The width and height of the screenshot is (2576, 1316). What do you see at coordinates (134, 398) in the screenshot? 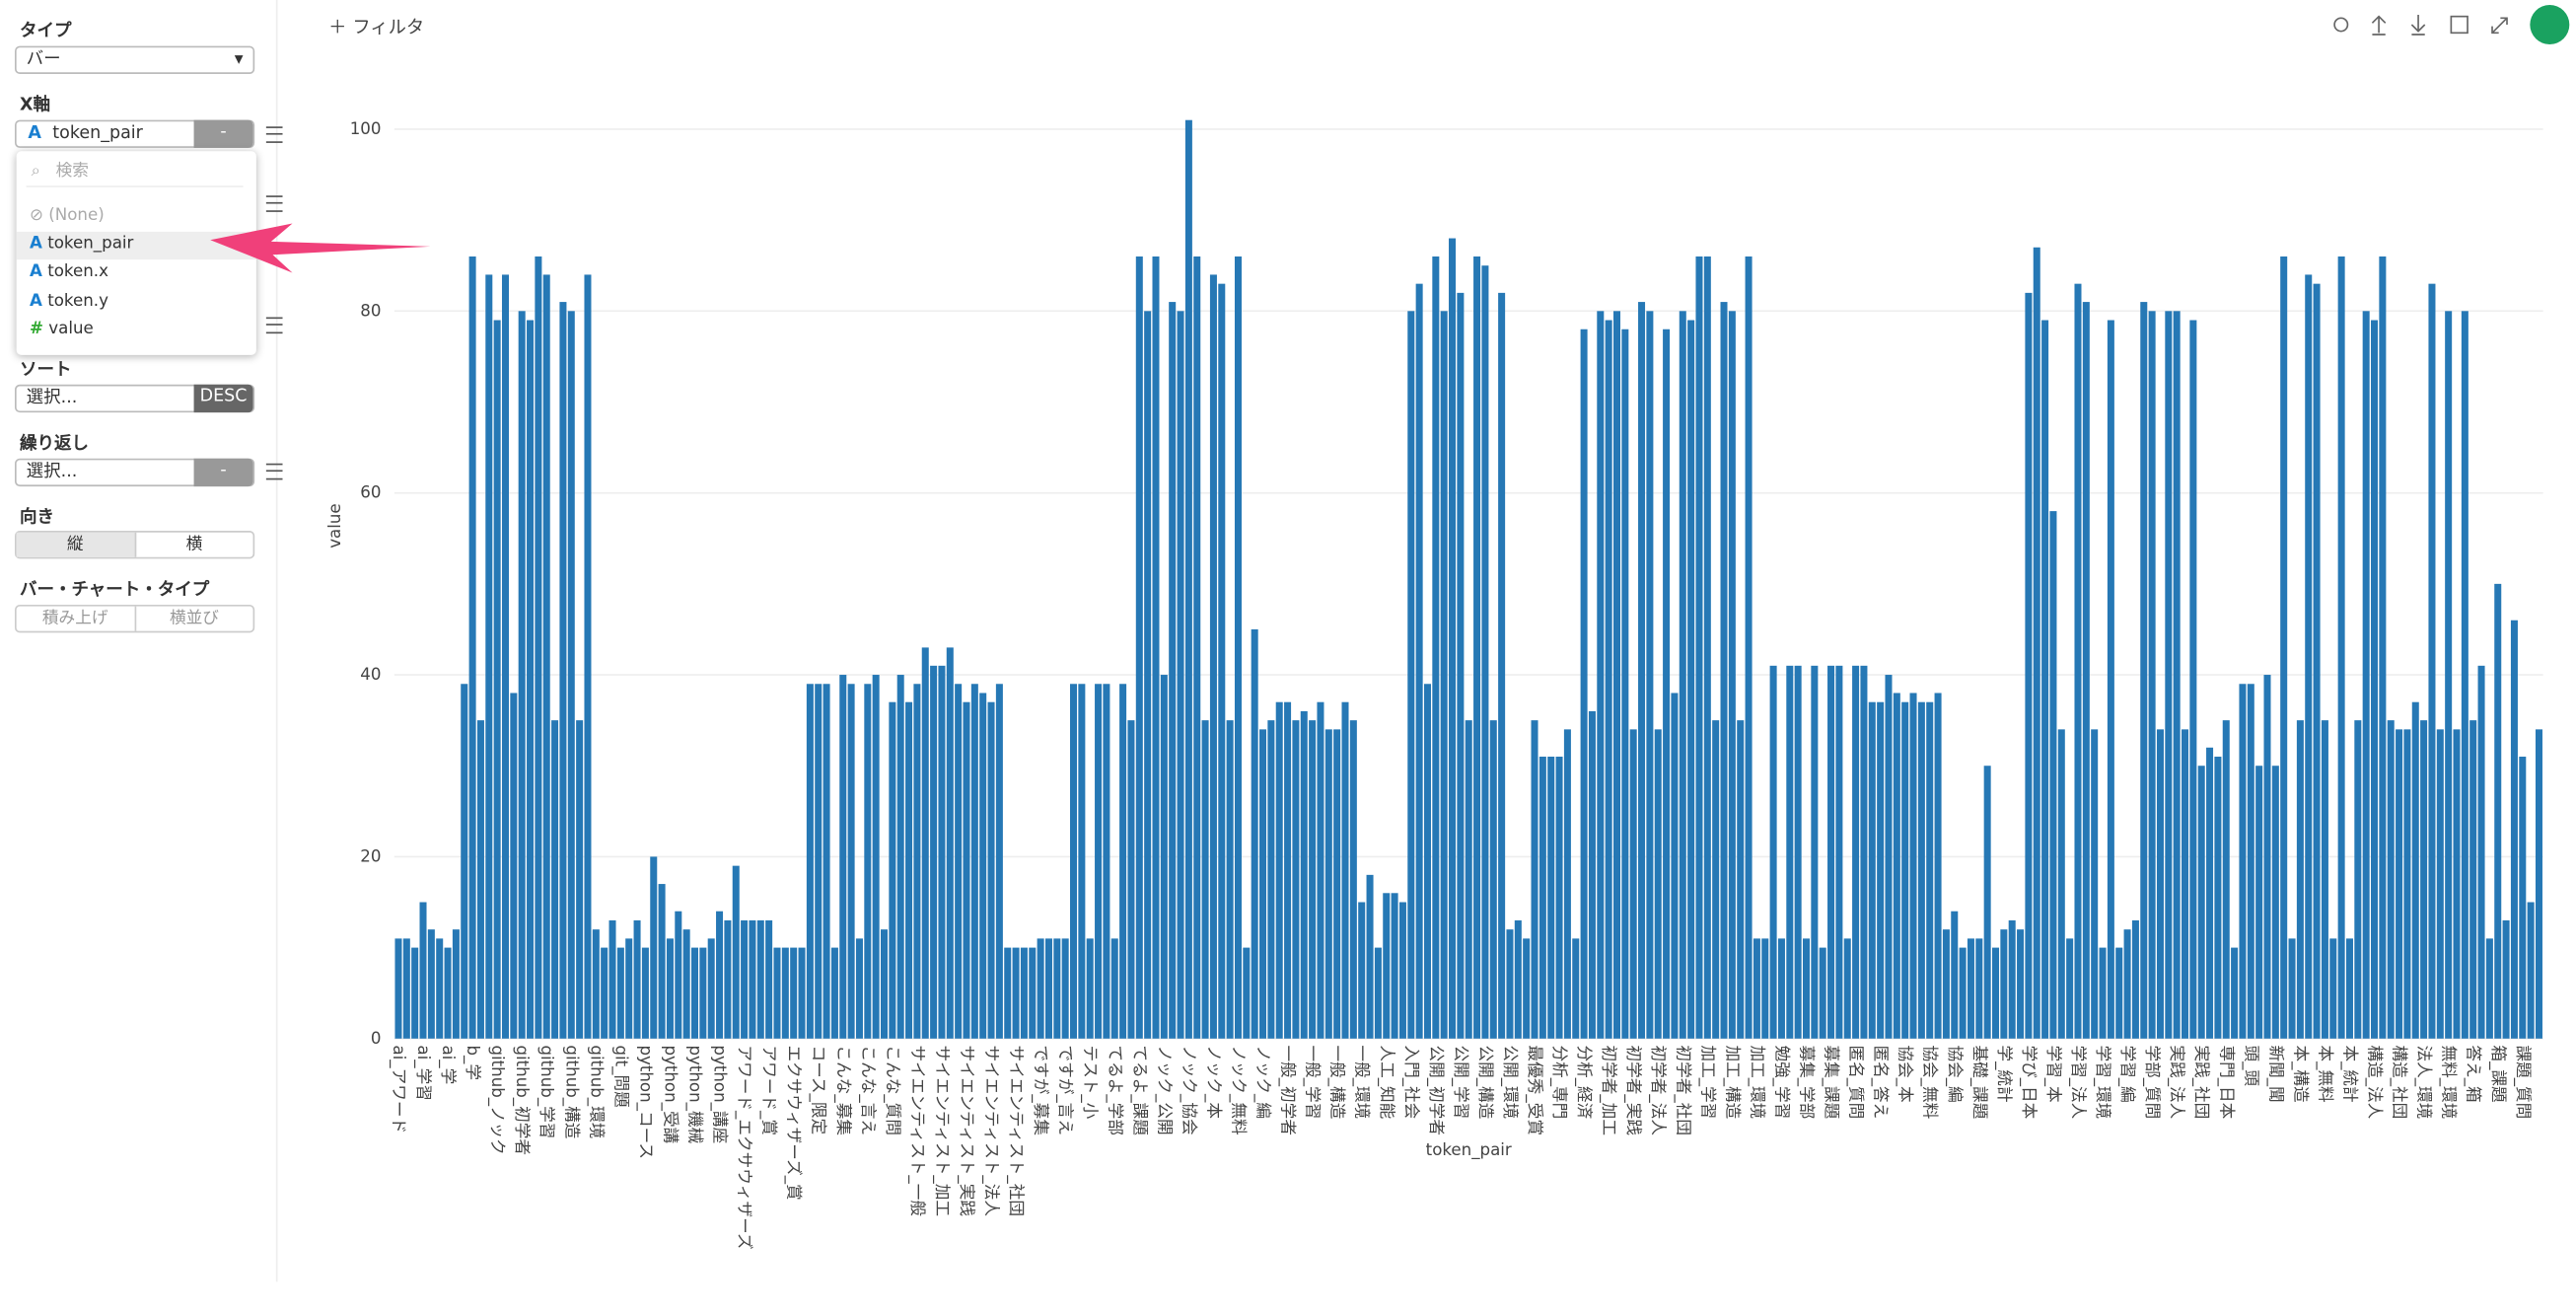
I see `sort-select: 選択... DESC` at bounding box center [134, 398].